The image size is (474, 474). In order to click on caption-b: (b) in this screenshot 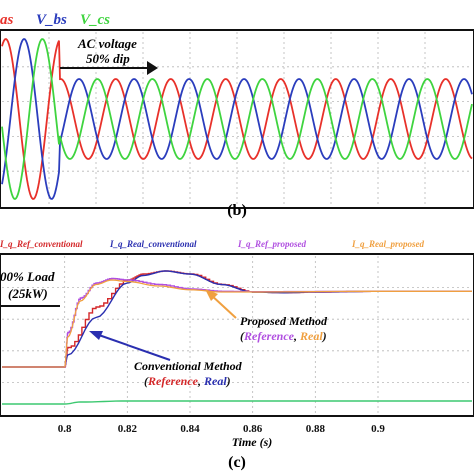, I will do `click(237, 210)`.